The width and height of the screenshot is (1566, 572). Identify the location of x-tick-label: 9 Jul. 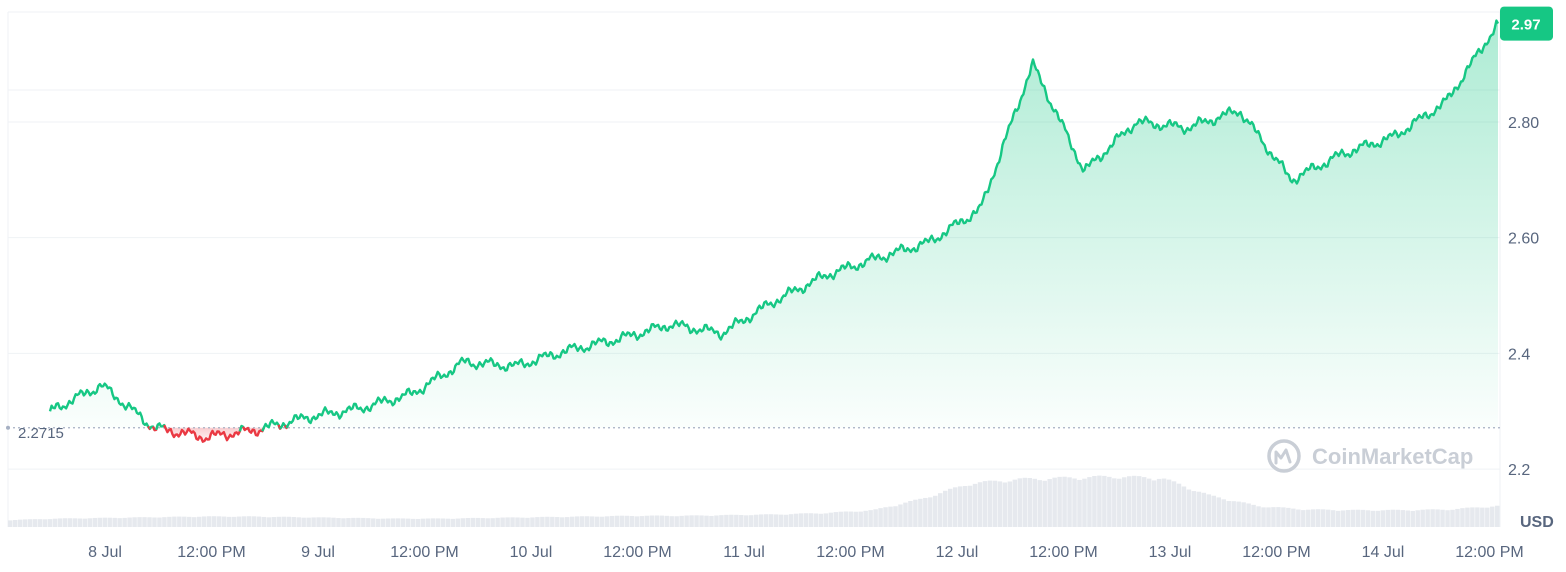
(318, 552).